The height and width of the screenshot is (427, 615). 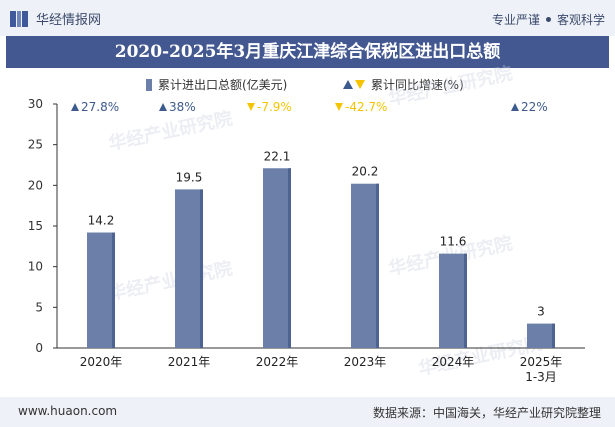 I want to click on bar-value-label: 14.2, so click(x=101, y=221).